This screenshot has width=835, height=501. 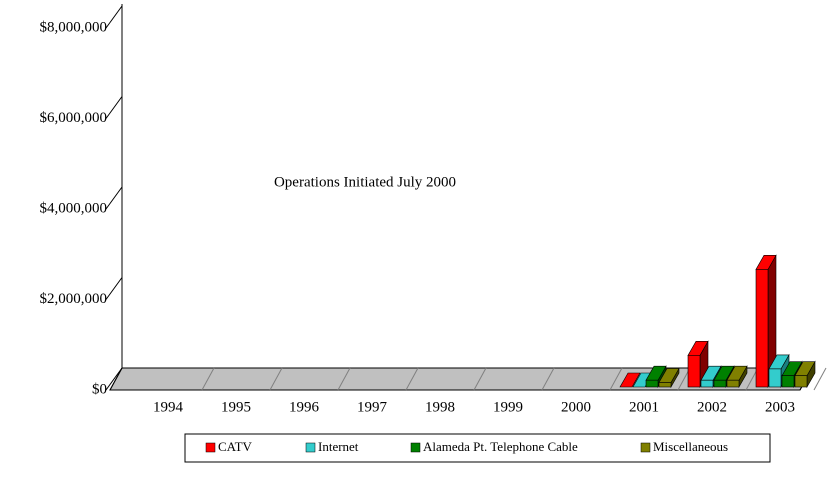 What do you see at coordinates (338, 446) in the screenshot?
I see `legend-label: Internet` at bounding box center [338, 446].